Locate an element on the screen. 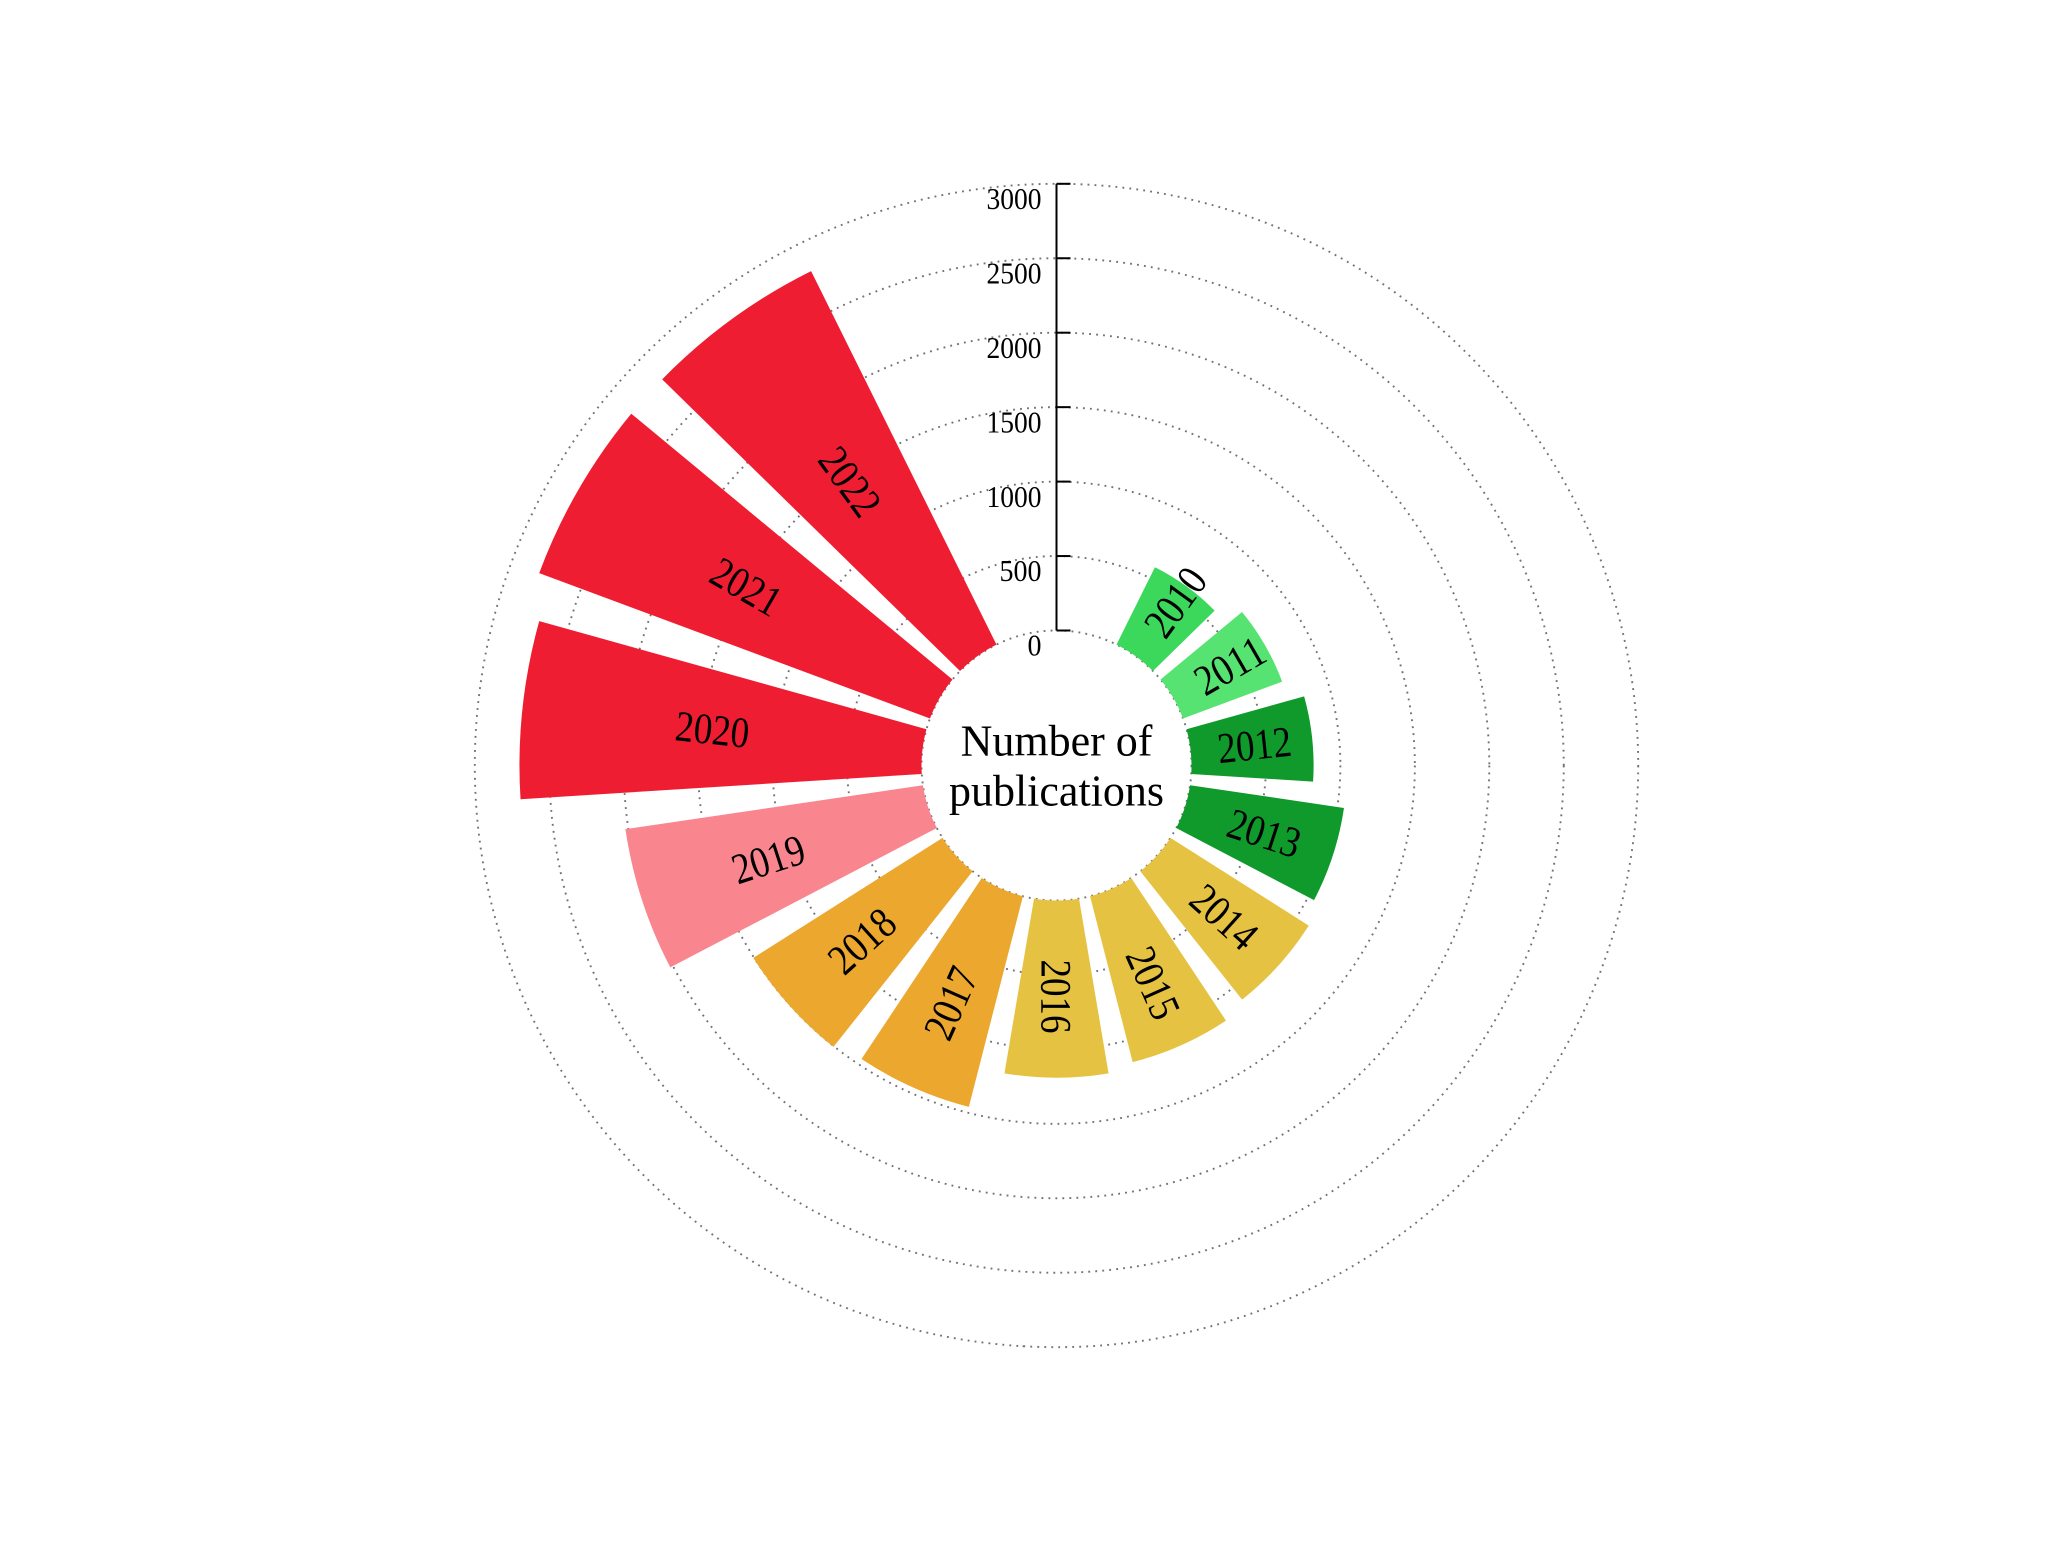 The width and height of the screenshot is (2048, 1567). svg-text: 2020 is located at coordinates (712, 729).